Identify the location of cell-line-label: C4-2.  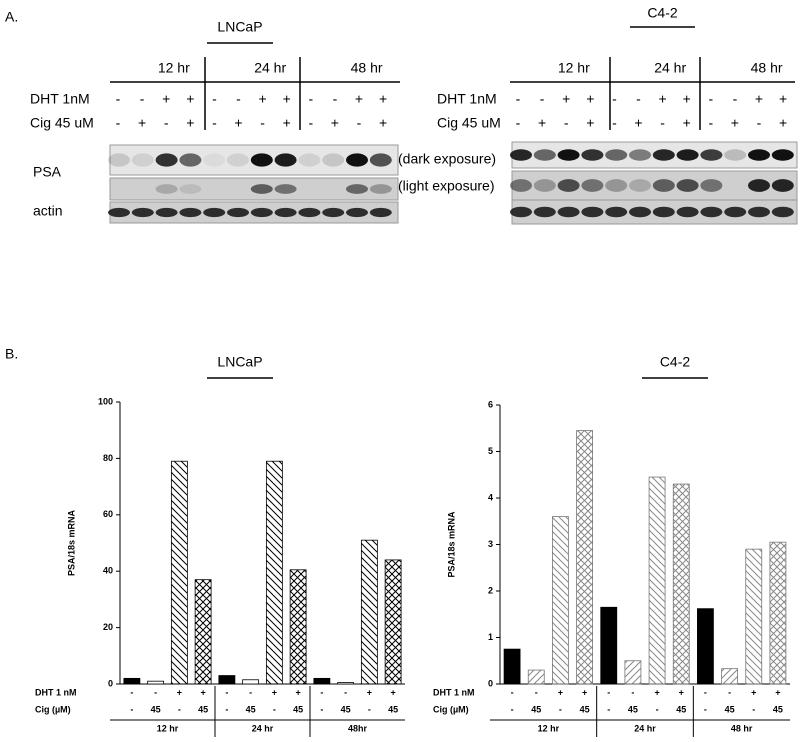
(662, 13).